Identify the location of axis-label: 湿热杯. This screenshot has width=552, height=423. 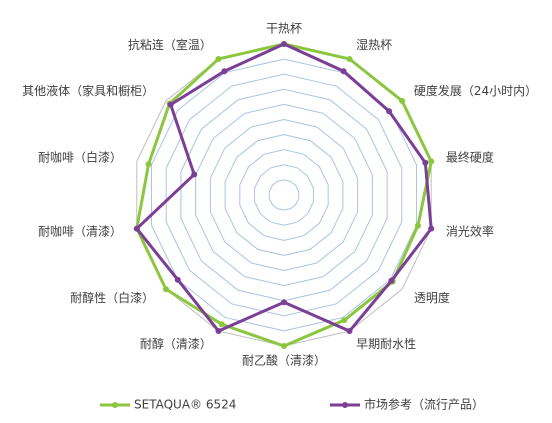
(374, 44).